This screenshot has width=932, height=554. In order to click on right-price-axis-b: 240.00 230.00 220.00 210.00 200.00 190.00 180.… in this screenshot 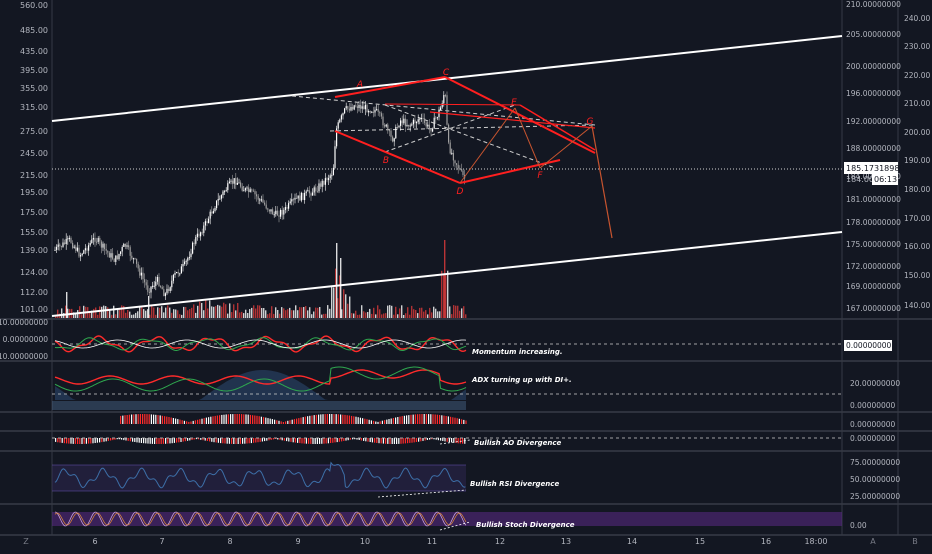, I will do `click(917, 162)`.